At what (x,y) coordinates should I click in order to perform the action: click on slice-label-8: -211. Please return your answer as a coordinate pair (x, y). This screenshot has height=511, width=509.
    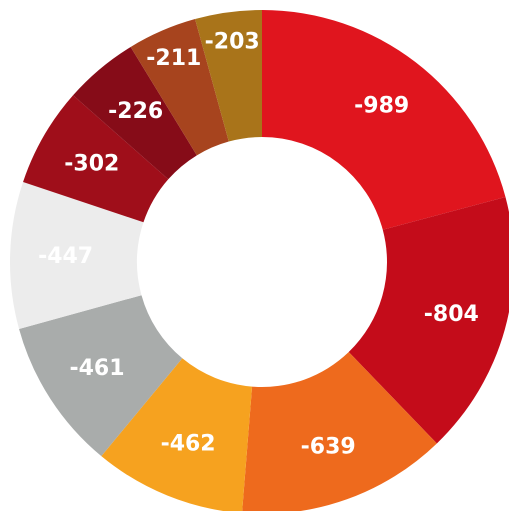
    Looking at the image, I should click on (173, 58).